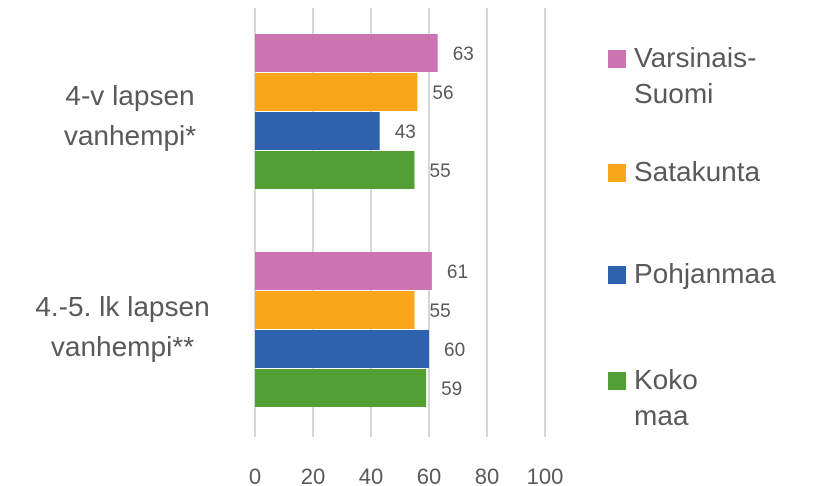 This screenshot has height=486, width=815. What do you see at coordinates (705, 273) in the screenshot?
I see `legend-label-pohjanmaa: Pohjanmaa` at bounding box center [705, 273].